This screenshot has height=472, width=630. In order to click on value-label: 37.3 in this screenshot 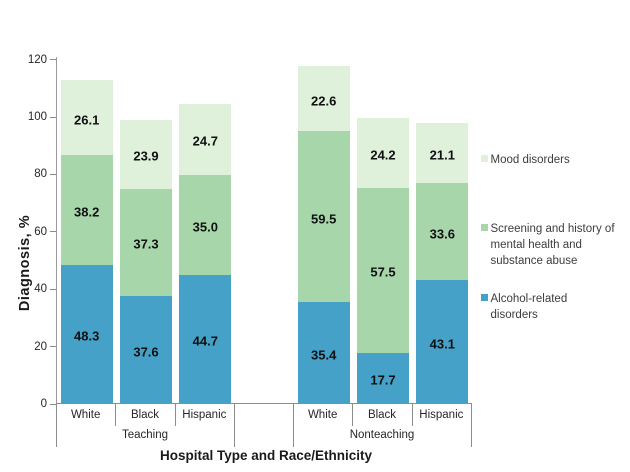, I will do `click(146, 244)`.